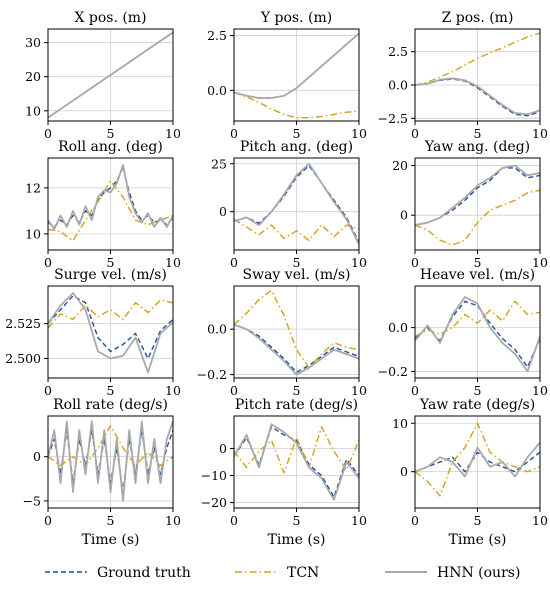 This screenshot has width=550, height=593. Describe the element at coordinates (23, 323) in the screenshot. I see `y-tick-label: 2.525` at that location.